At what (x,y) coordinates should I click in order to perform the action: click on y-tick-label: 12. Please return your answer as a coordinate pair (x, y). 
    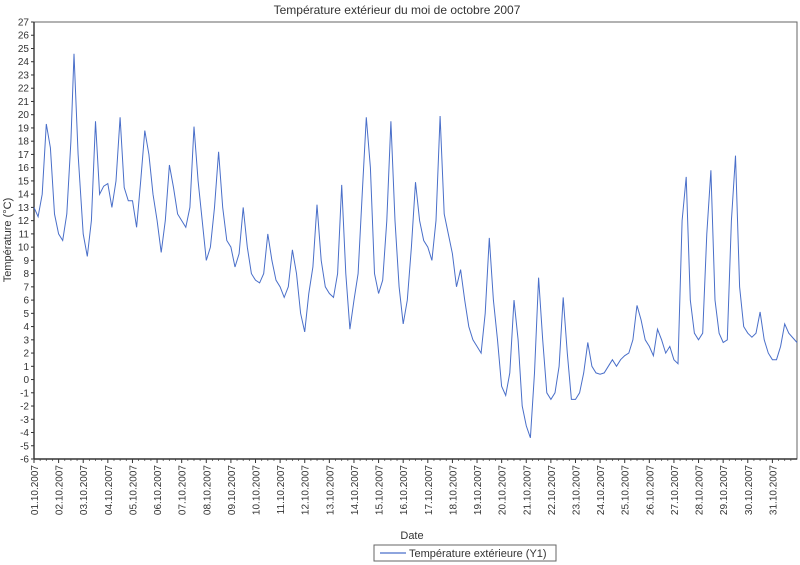
    Looking at the image, I should click on (24, 221).